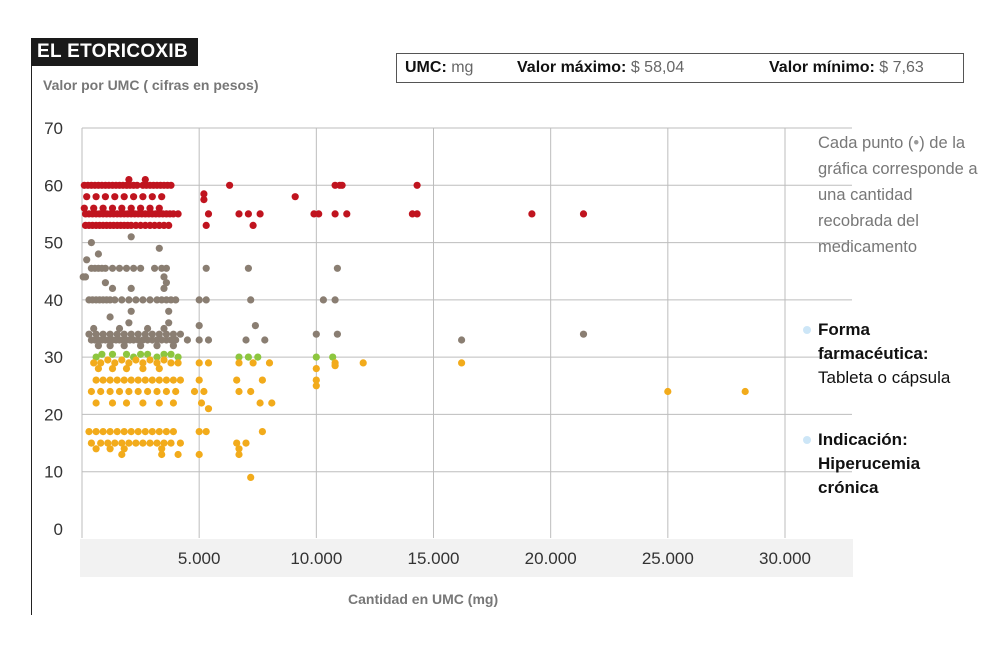 This screenshot has height=655, width=984. I want to click on forma-value: Tableta o cápsula, so click(884, 377).